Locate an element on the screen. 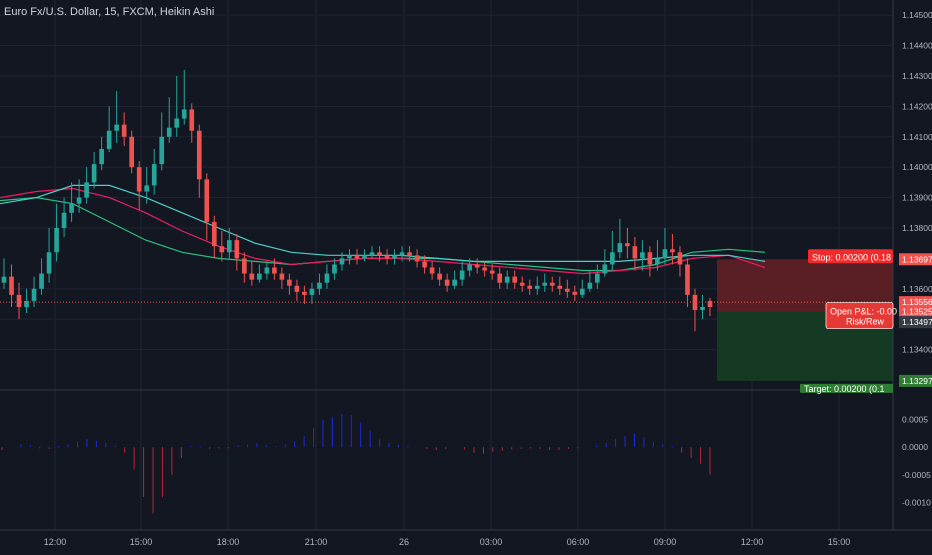 The width and height of the screenshot is (932, 555). stop-label-bg is located at coordinates (850, 256).